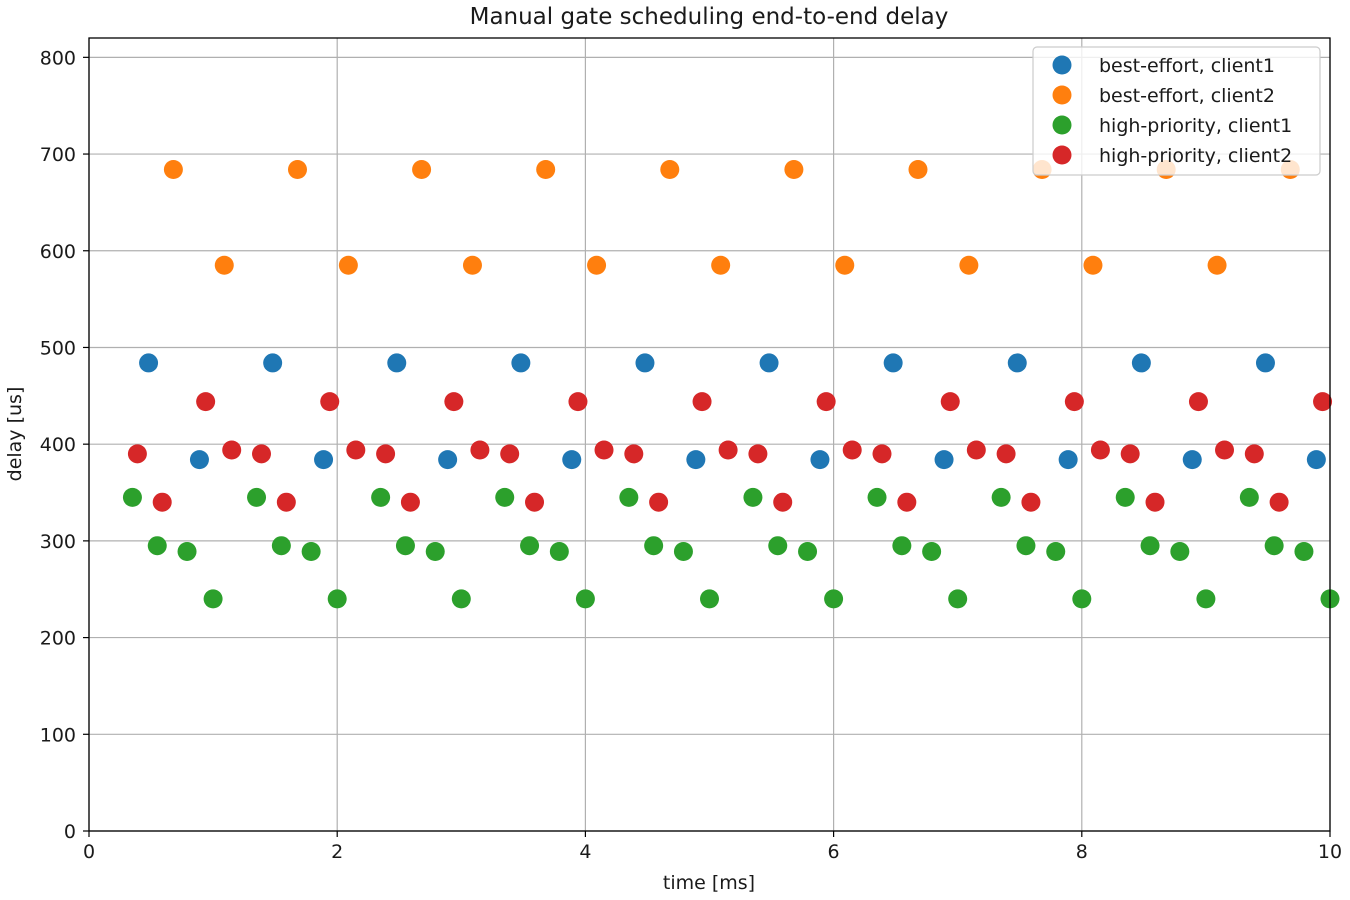 This screenshot has height=900, width=1350. What do you see at coordinates (58, 639) in the screenshot?
I see `y-tick-label: 200` at bounding box center [58, 639].